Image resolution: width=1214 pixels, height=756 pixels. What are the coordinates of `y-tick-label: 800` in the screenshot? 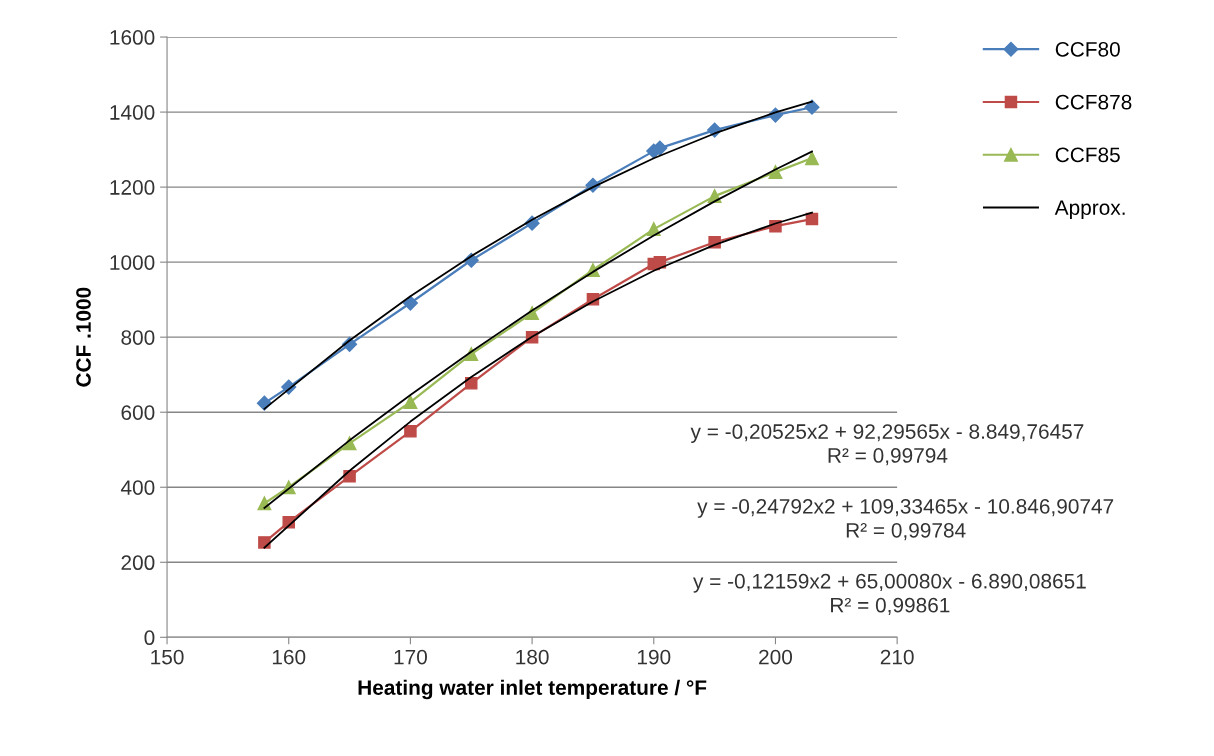 It's located at (138, 337).